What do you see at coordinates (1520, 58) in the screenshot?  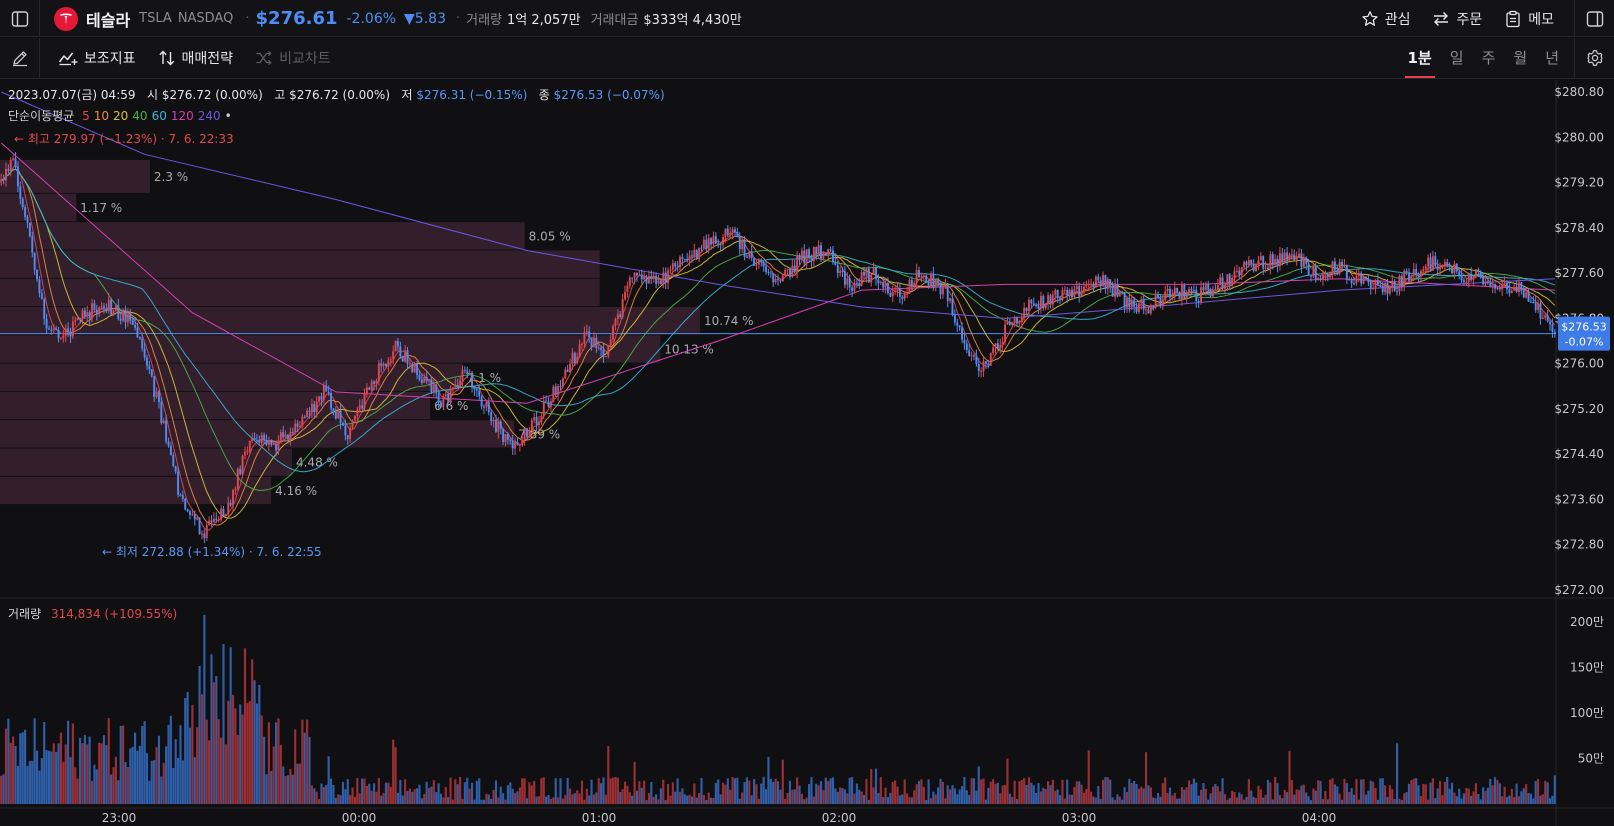 I see `period-month: 월` at bounding box center [1520, 58].